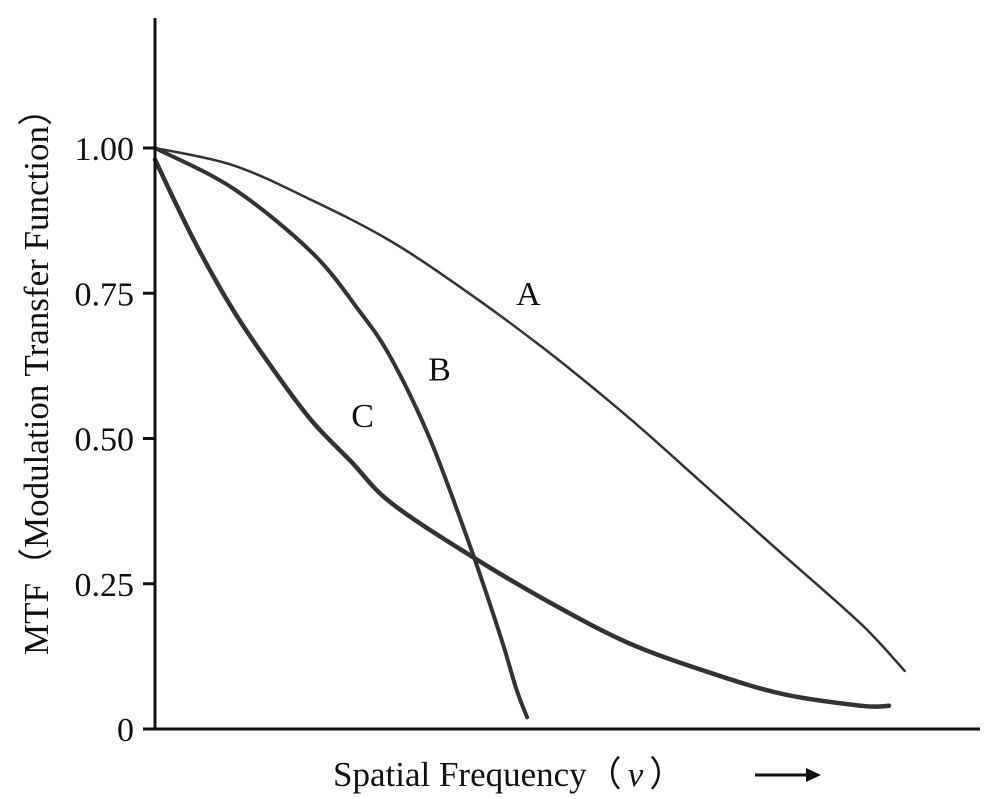 Image resolution: width=989 pixels, height=799 pixels. Describe the element at coordinates (666, 774) in the screenshot. I see `x-axis-title-end: ）` at that location.